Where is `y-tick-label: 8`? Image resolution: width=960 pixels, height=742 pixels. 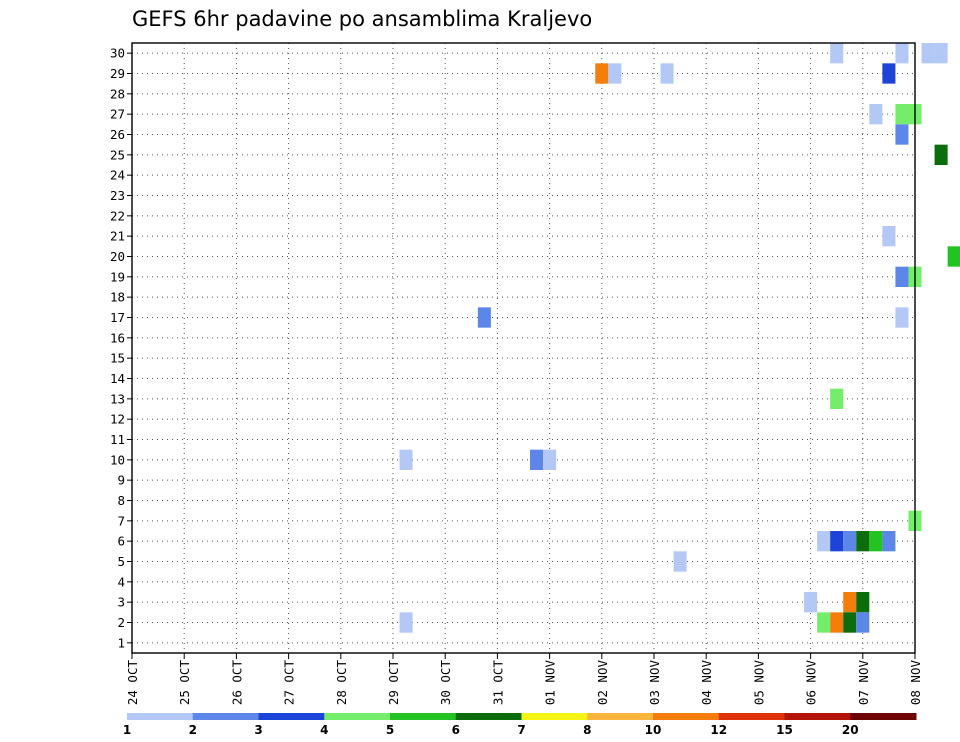
y-tick-label: 8 is located at coordinates (121, 500).